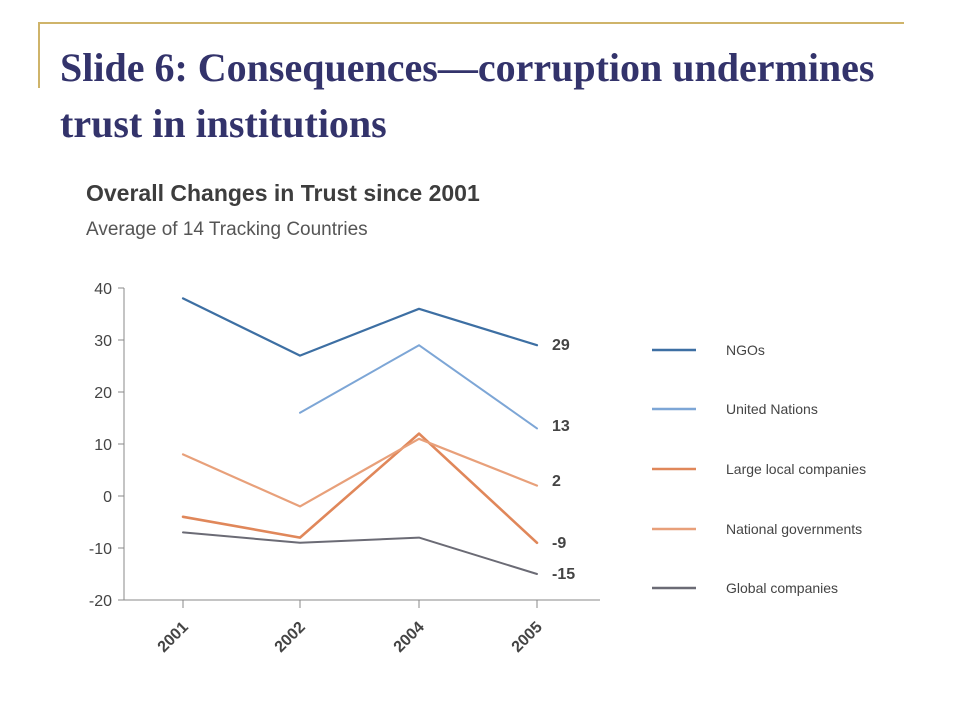 The height and width of the screenshot is (720, 960). Describe the element at coordinates (173, 637) in the screenshot. I see `x-tick-label: 2001` at that location.